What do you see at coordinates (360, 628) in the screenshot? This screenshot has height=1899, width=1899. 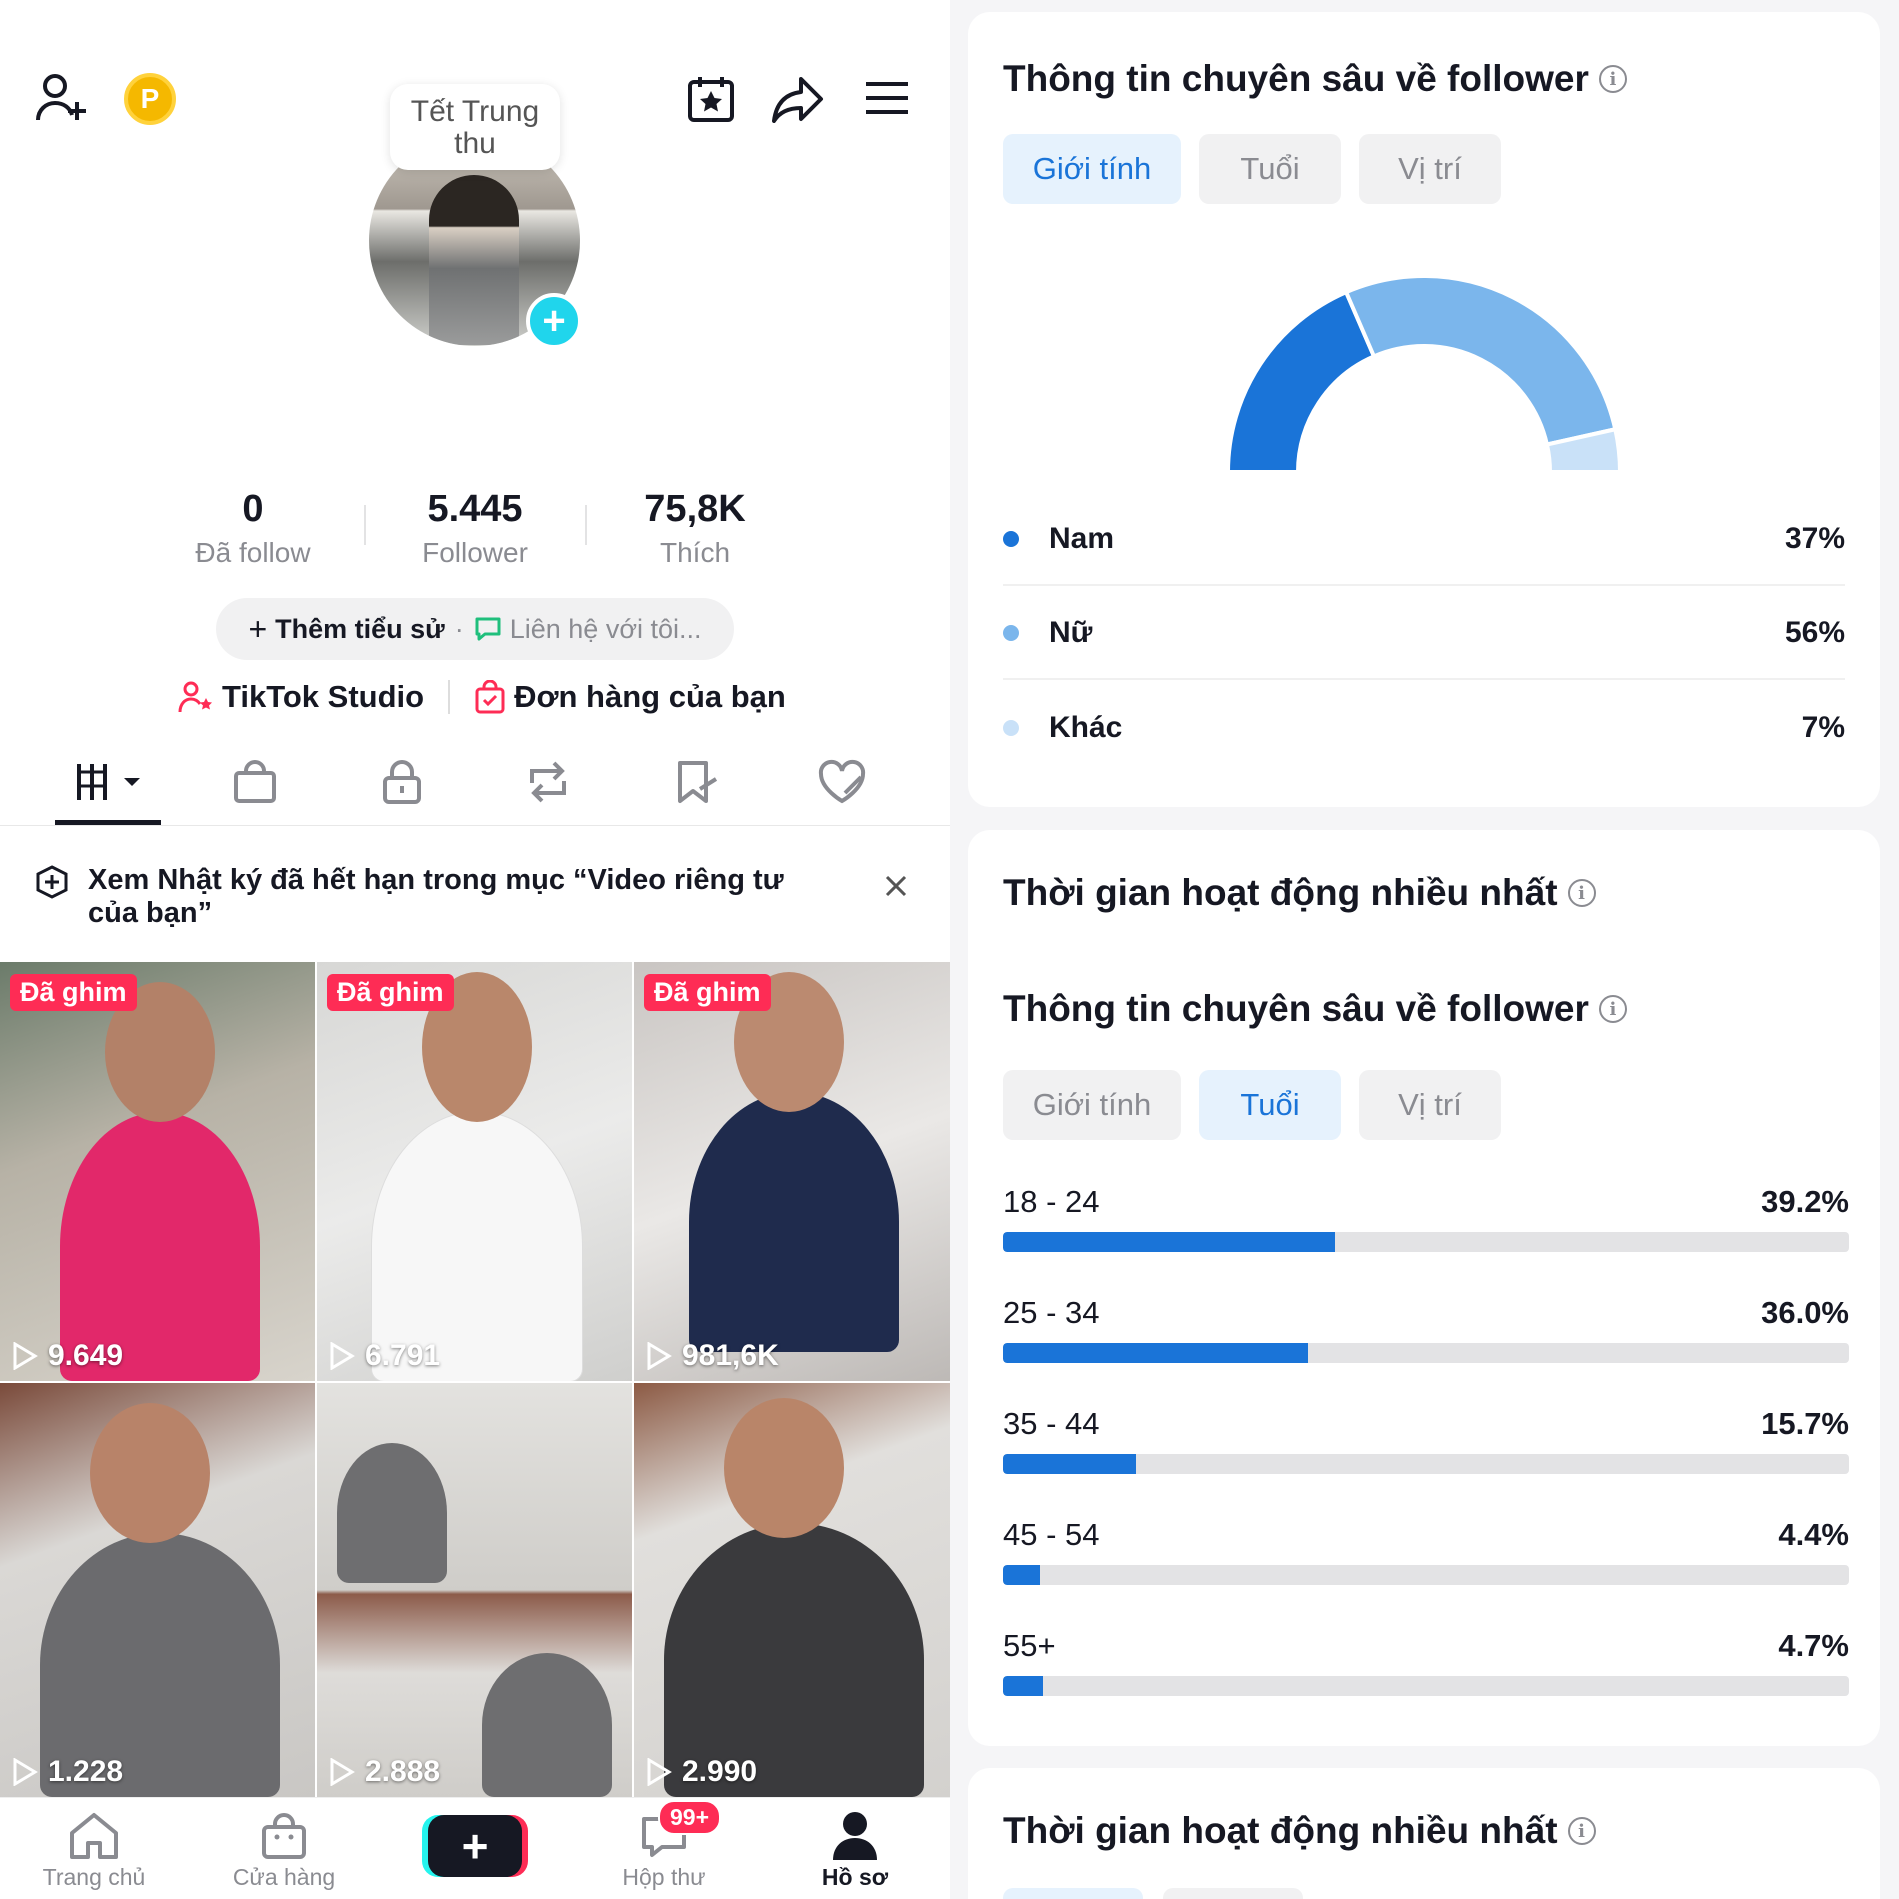 I see `add-bio-label: Thêm tiểu sử` at bounding box center [360, 628].